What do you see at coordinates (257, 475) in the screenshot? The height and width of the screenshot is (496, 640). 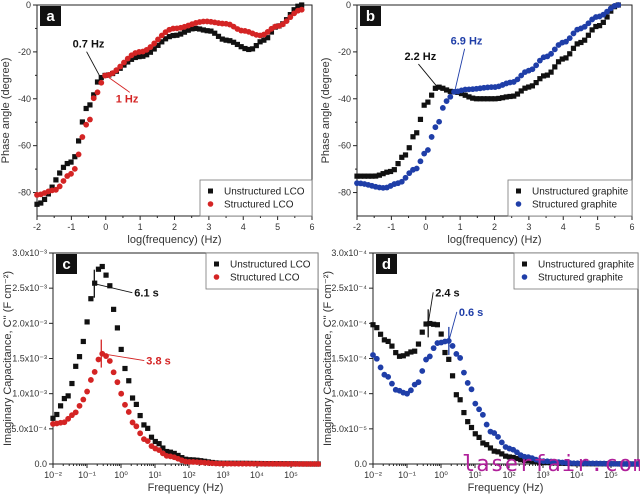 I see `x-tick-label: 10⁴` at bounding box center [257, 475].